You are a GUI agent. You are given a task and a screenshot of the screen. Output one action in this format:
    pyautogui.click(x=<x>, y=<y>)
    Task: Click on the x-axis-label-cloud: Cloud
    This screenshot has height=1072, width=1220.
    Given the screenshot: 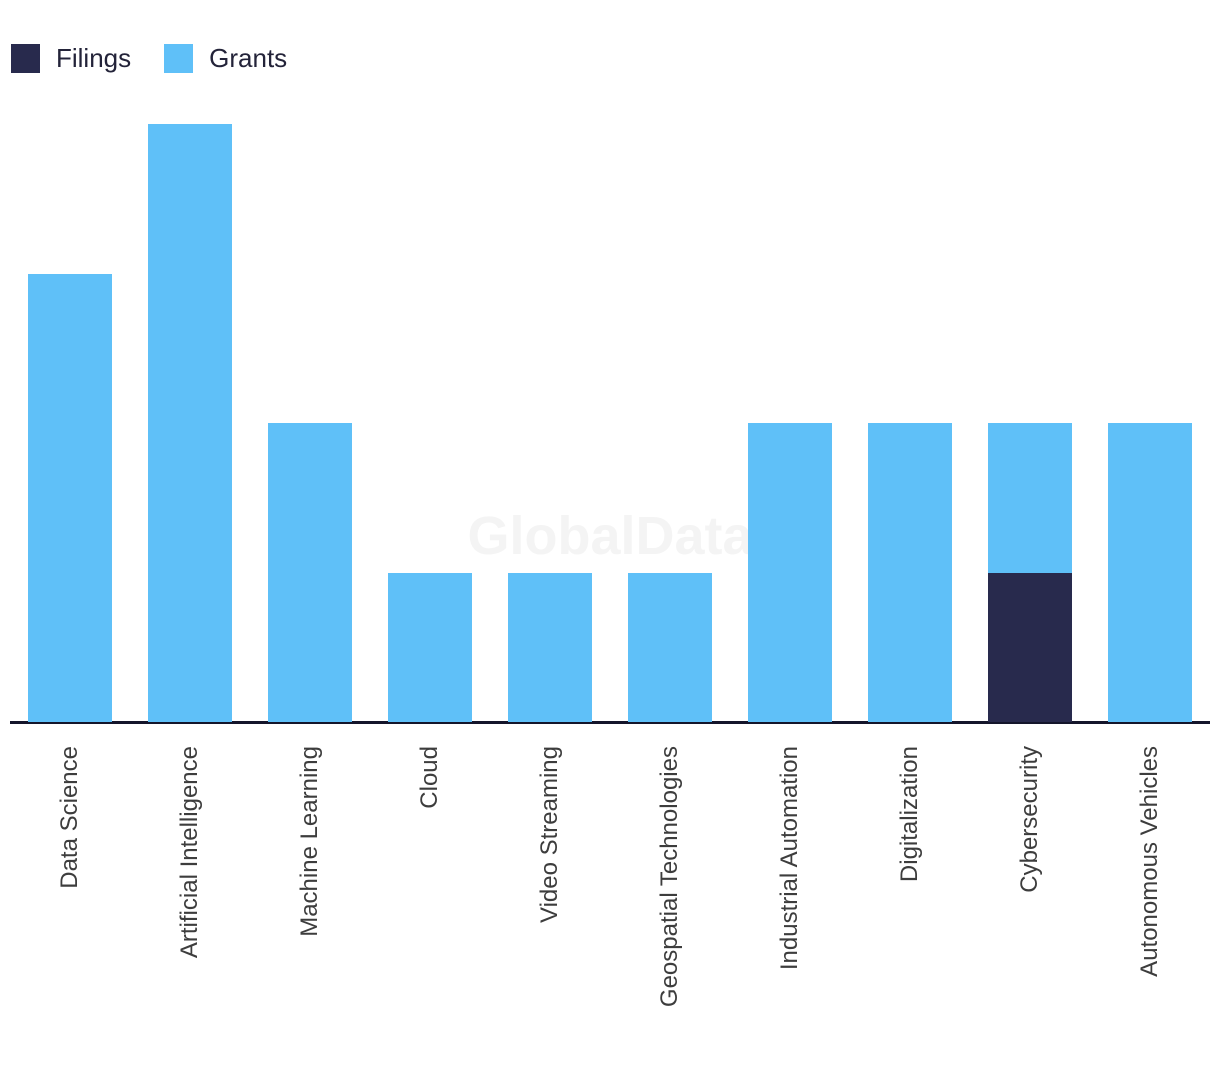 What is the action you would take?
    pyautogui.click(x=429, y=777)
    